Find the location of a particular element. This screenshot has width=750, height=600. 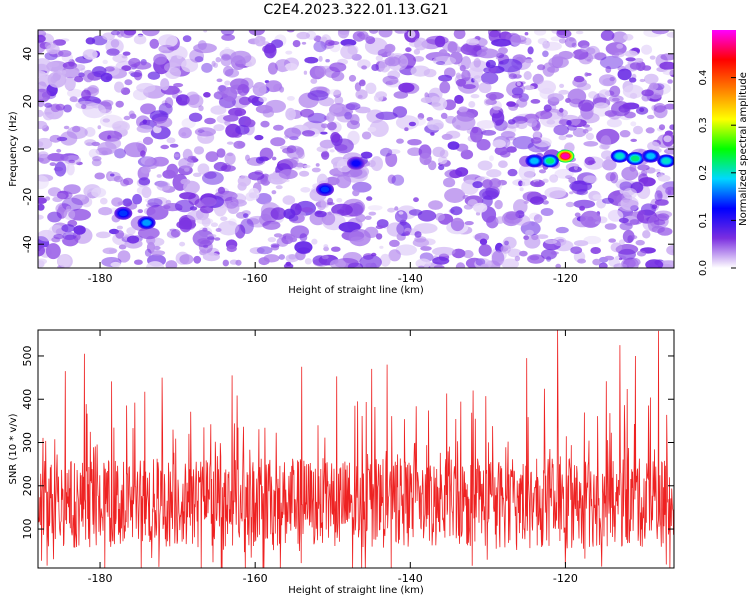

y-tick-label: 0 is located at coordinates (27, 149).